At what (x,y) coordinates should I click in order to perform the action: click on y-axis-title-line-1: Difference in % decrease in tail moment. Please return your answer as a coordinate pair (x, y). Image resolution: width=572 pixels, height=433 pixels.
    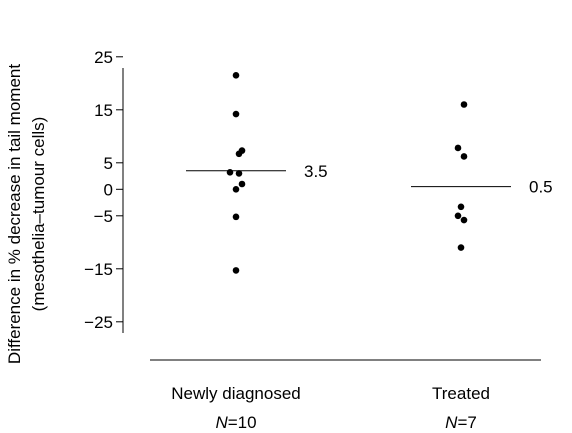
    Looking at the image, I should click on (14, 214).